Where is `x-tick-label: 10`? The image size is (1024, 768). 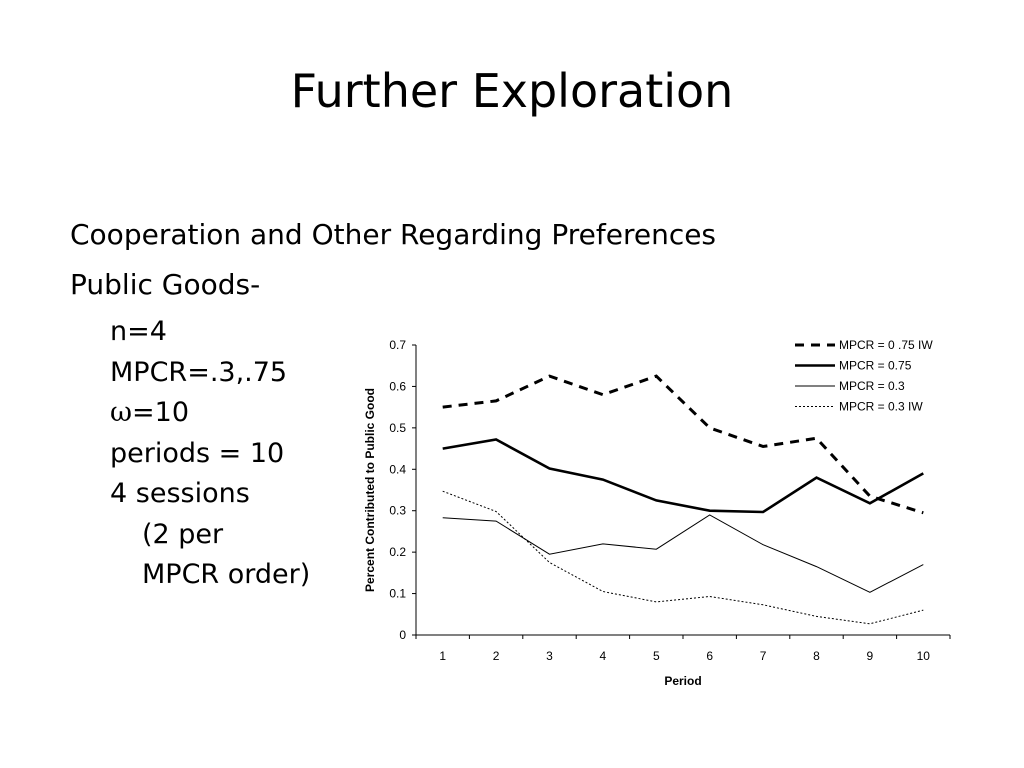 x-tick-label: 10 is located at coordinates (924, 656).